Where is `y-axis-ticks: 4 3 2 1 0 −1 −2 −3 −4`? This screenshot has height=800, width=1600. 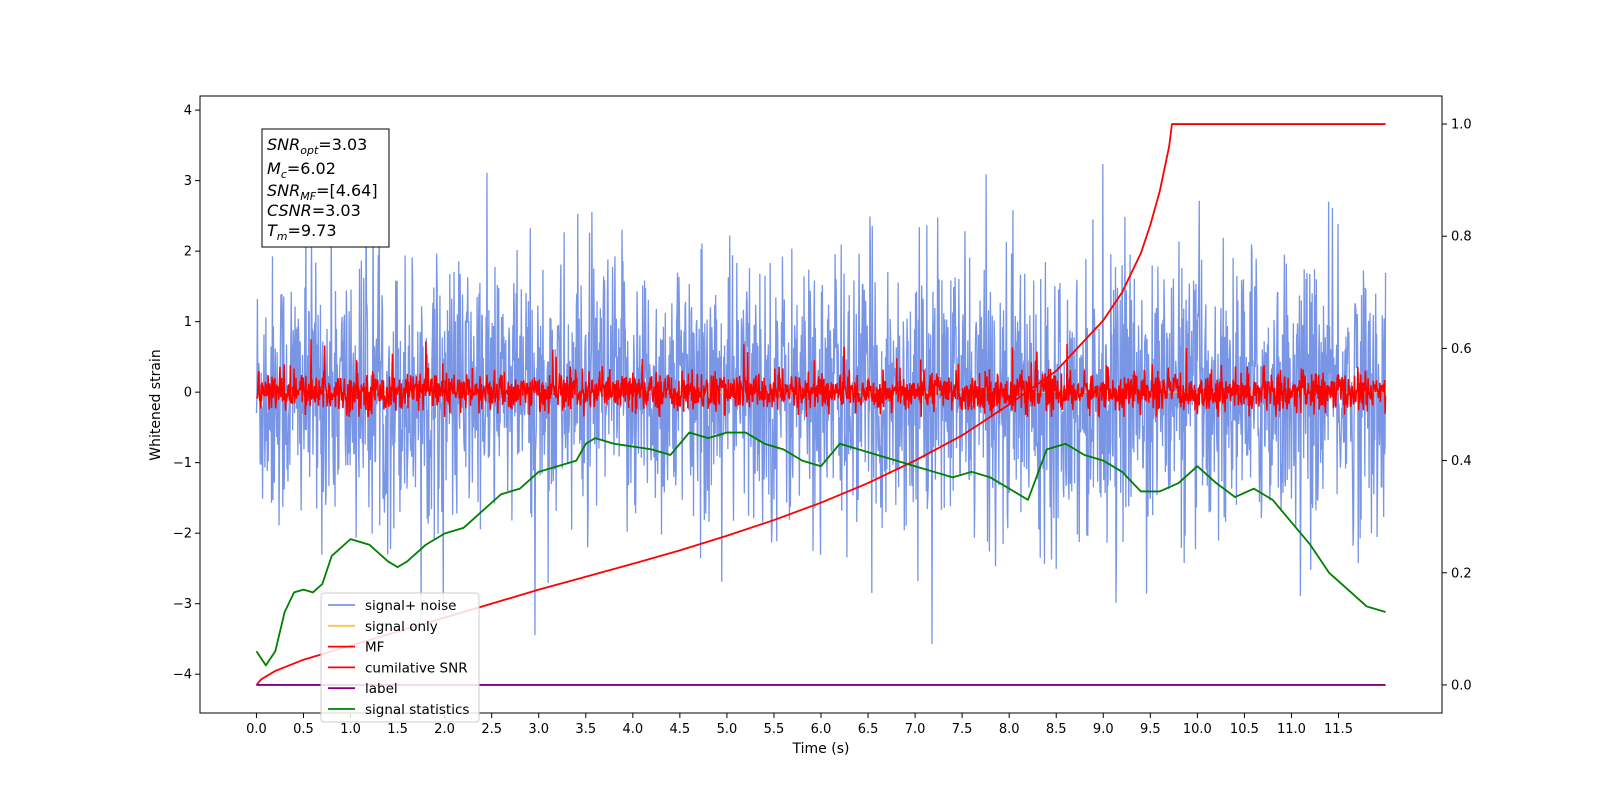
y-axis-ticks: 4 3 2 1 0 −1 −2 −3 −4 is located at coordinates (186, 393).